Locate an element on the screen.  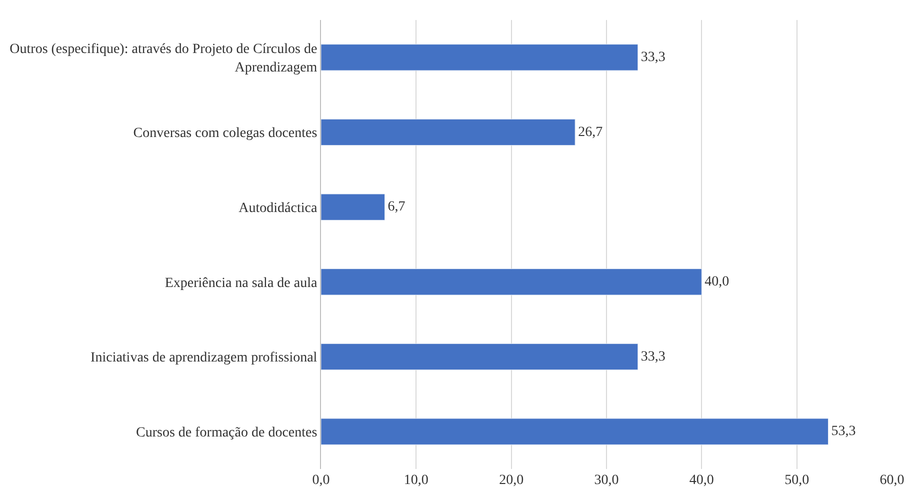
data-label: 6,7 is located at coordinates (397, 207).